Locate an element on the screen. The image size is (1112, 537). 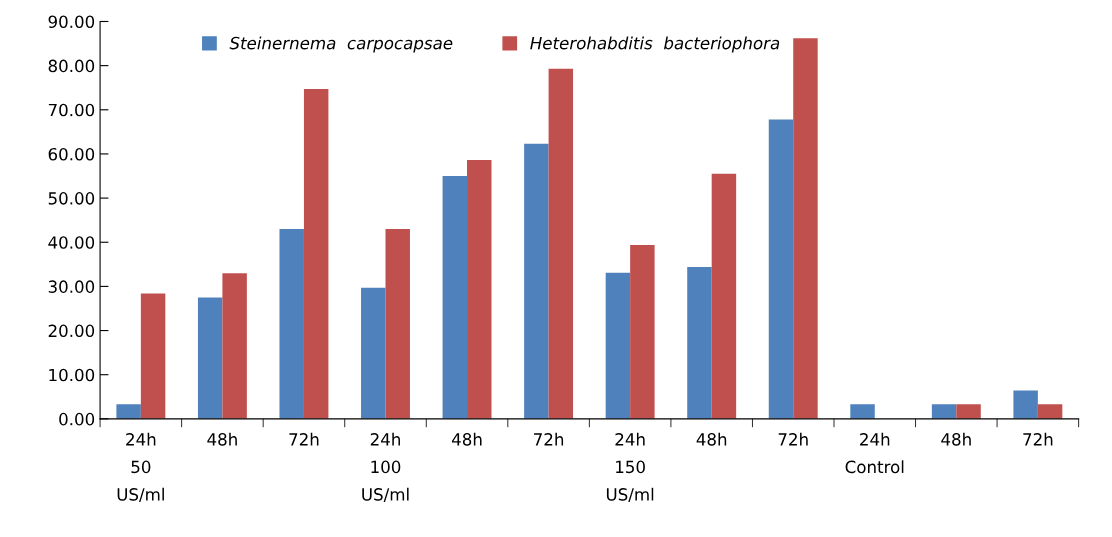
legend-label: Heterohabditis bacteriophora is located at coordinates (655, 44).